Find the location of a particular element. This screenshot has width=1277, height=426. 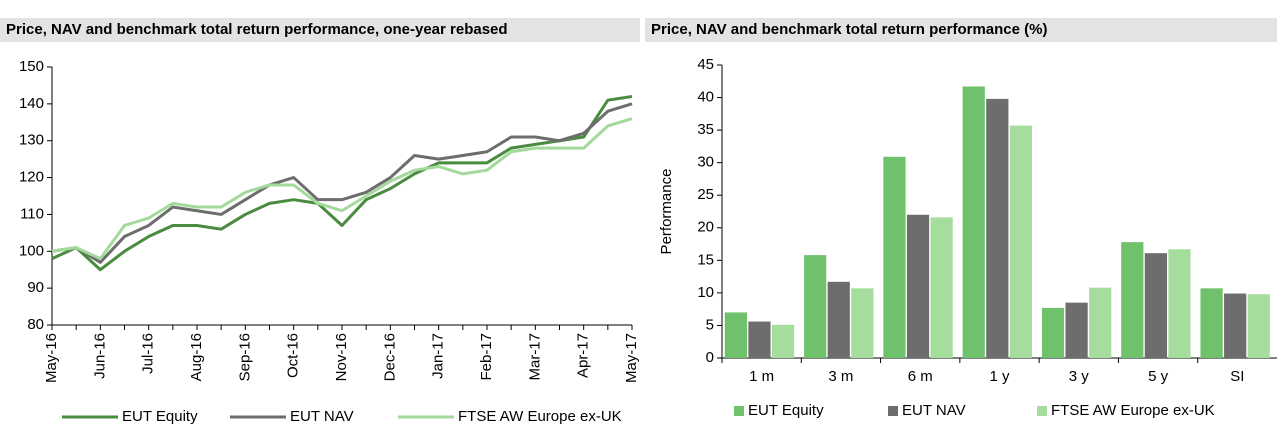

y-tick-label: 130 is located at coordinates (31, 140).